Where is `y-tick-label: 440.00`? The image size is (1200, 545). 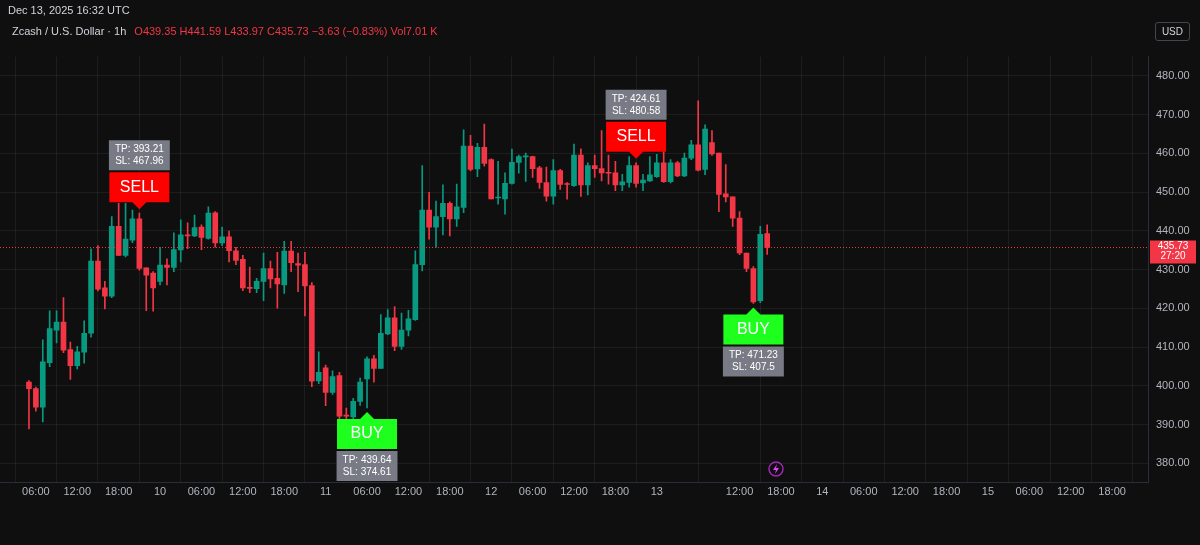
y-tick-label: 440.00 is located at coordinates (1173, 229).